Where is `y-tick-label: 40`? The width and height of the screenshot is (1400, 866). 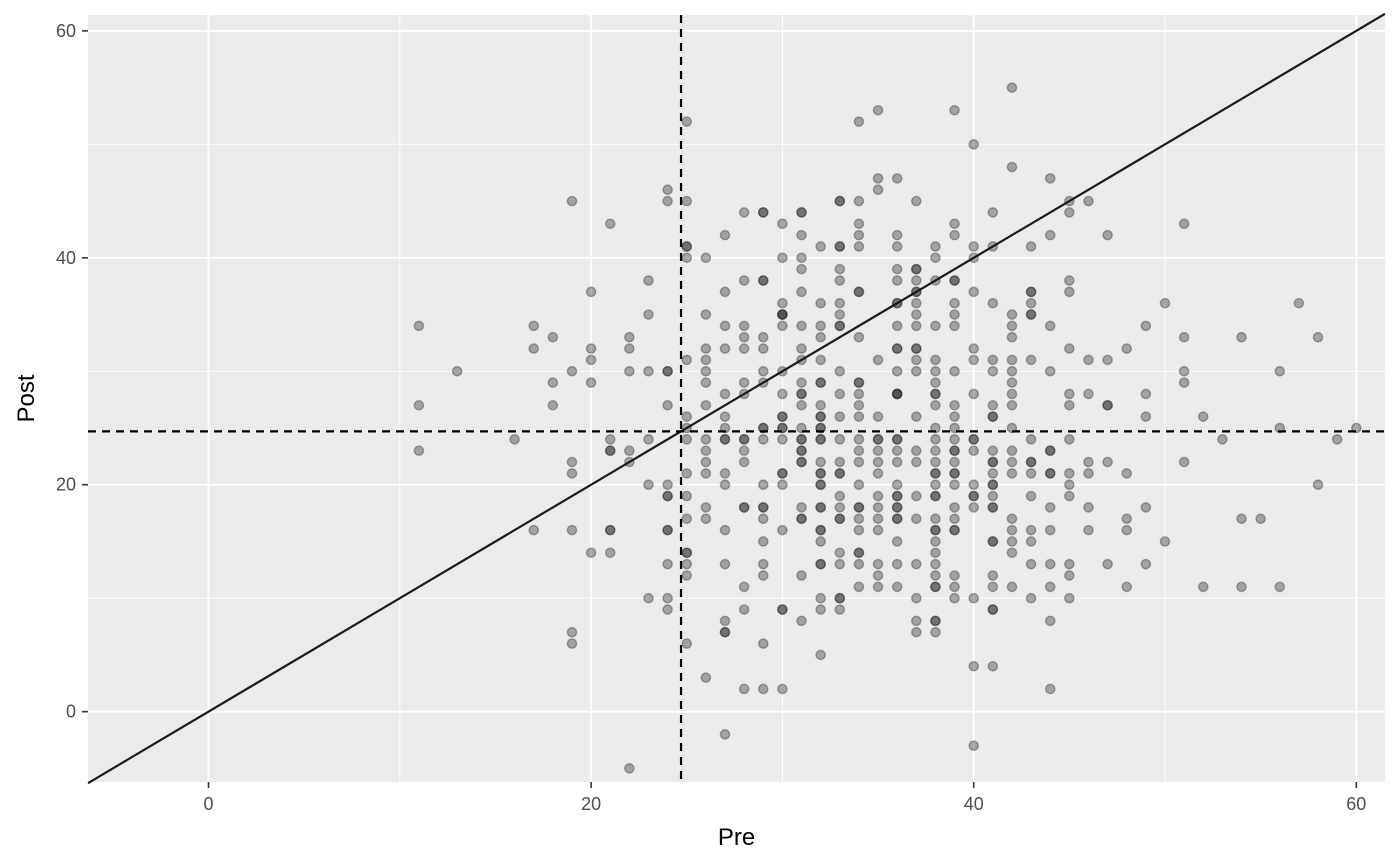 y-tick-label: 40 is located at coordinates (66, 258).